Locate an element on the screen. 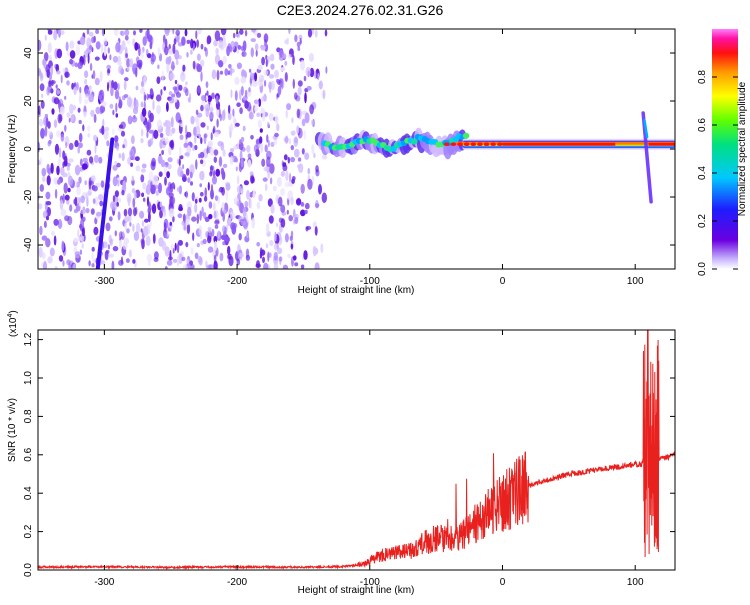 The height and width of the screenshot is (605, 750). x-tick-label: 100 is located at coordinates (635, 582).